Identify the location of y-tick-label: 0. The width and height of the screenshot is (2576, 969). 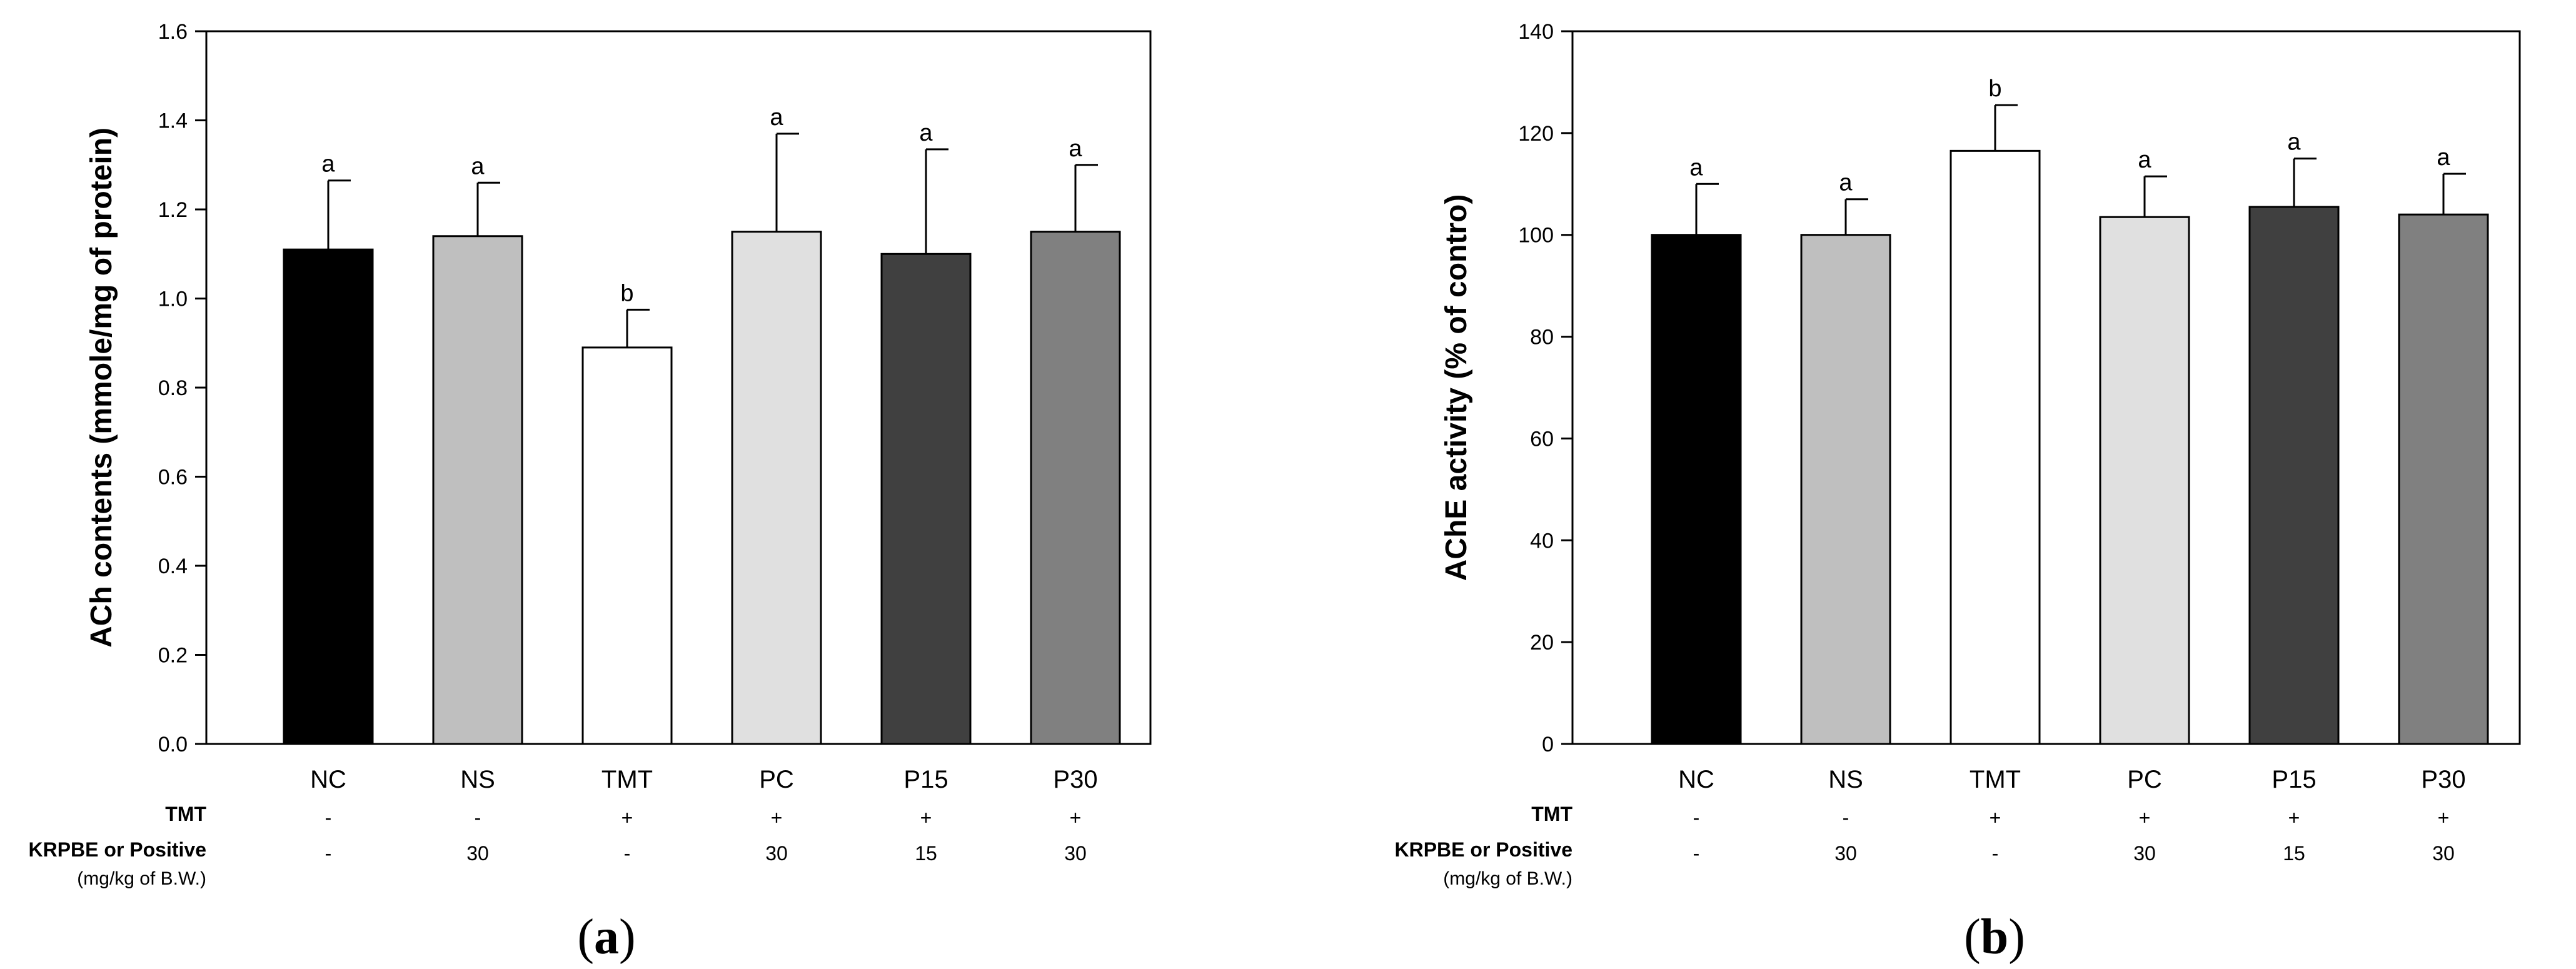
(1548, 744).